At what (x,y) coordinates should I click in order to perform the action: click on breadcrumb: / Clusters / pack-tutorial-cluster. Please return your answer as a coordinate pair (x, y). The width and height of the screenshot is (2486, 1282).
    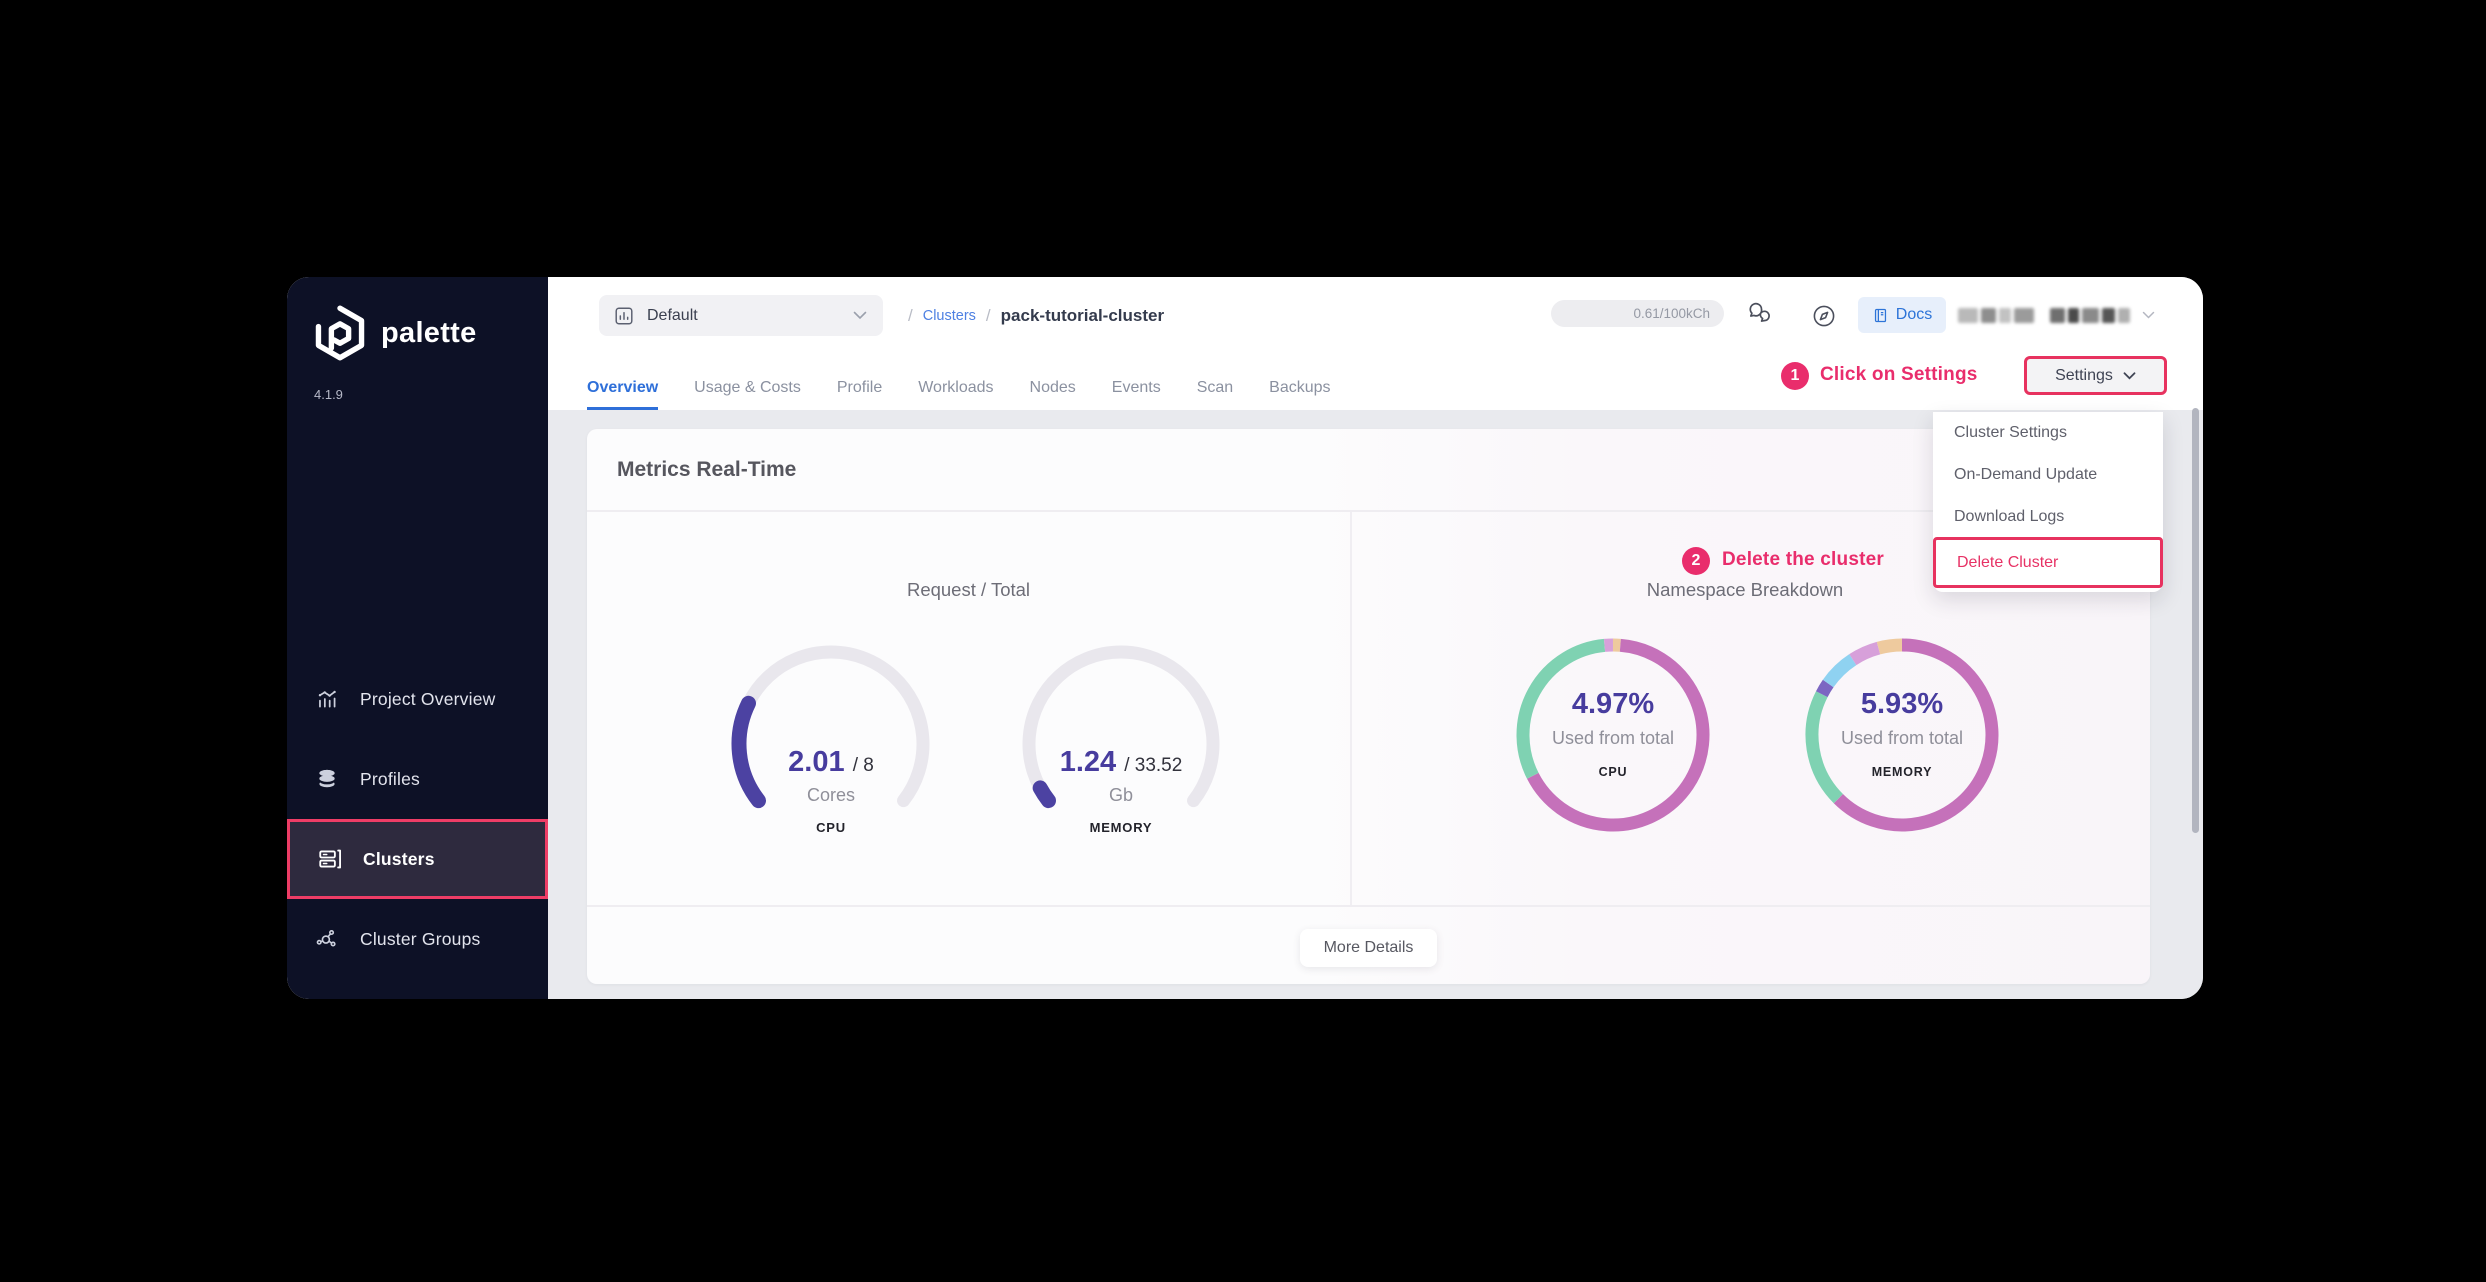
    Looking at the image, I should click on (1036, 316).